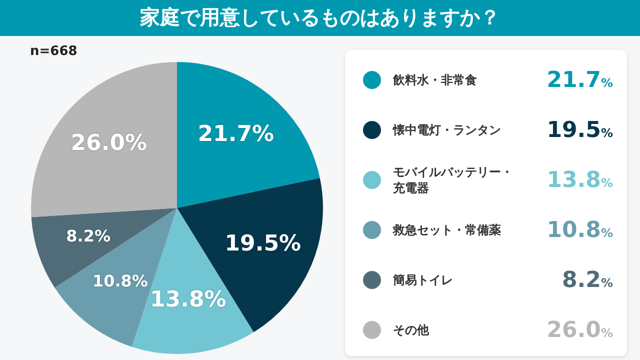 Image resolution: width=640 pixels, height=360 pixels. What do you see at coordinates (320, 18) in the screenshot?
I see `chart-title: 家庭で用意しているものはありますか？` at bounding box center [320, 18].